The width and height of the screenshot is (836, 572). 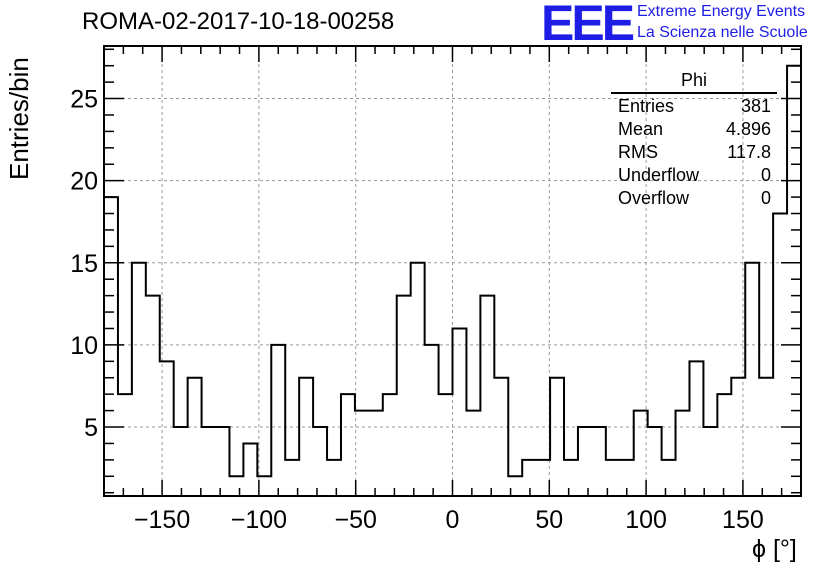 What do you see at coordinates (641, 129) in the screenshot?
I see `stats-label: Mean` at bounding box center [641, 129].